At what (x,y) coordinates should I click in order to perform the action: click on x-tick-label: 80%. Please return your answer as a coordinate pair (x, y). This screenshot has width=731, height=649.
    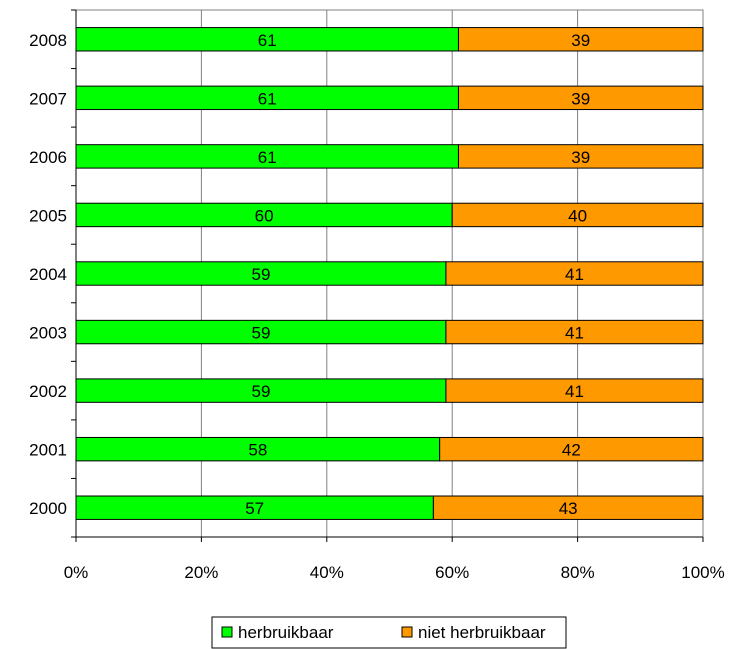
    Looking at the image, I should click on (578, 572).